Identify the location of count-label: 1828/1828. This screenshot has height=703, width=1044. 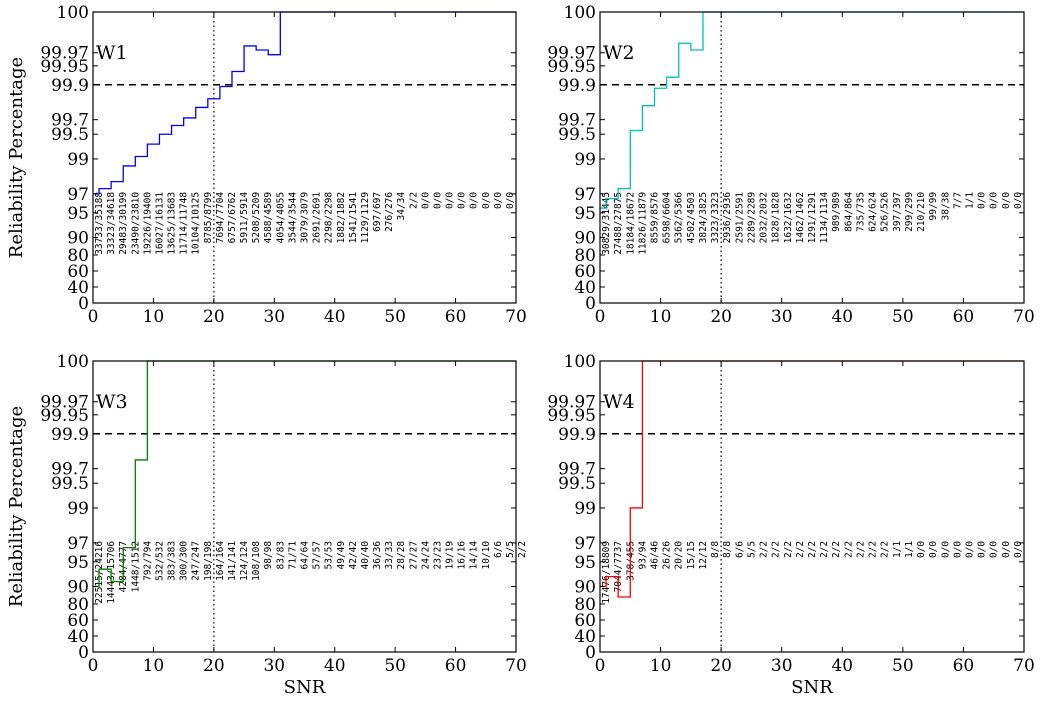
(776, 218).